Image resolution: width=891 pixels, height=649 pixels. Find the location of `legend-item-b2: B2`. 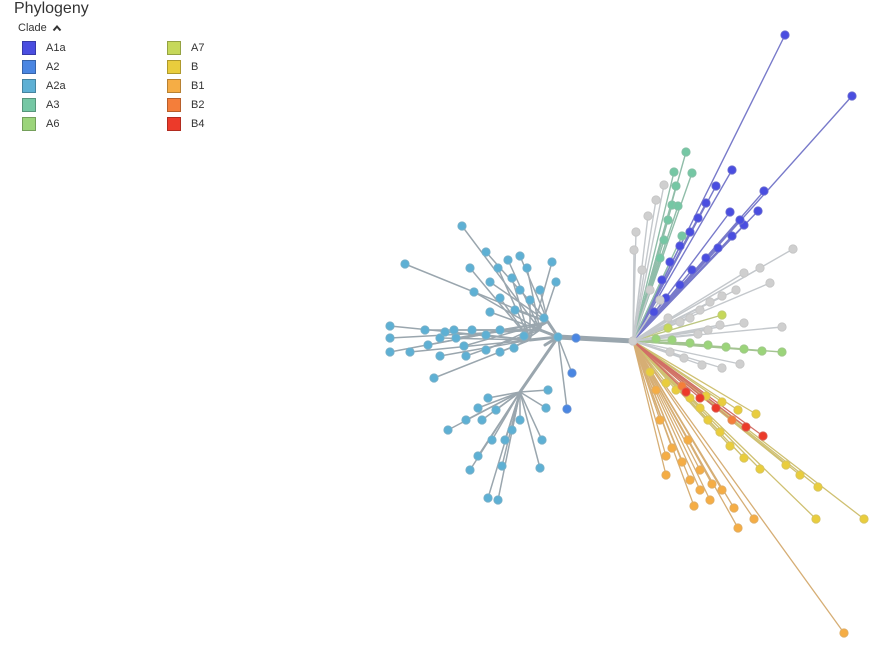

legend-item-b2: B2 is located at coordinates (185, 105).